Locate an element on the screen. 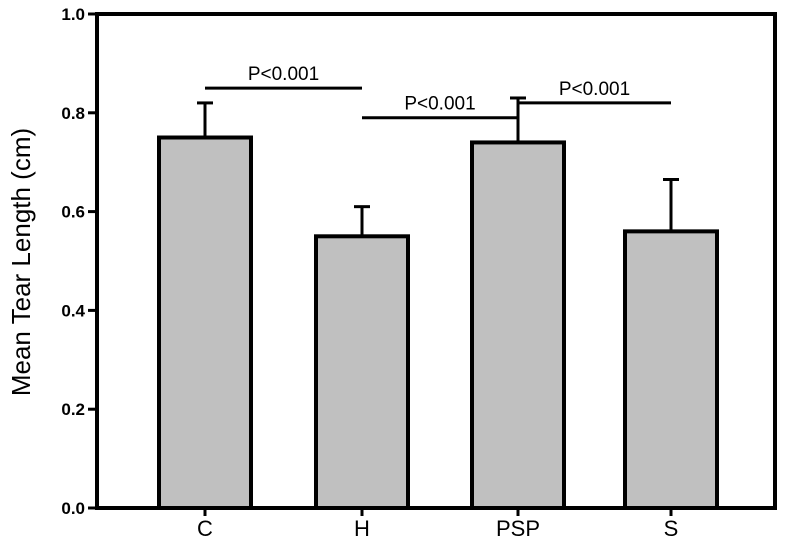  x-axis-categories: C H PSP S is located at coordinates (437, 524).